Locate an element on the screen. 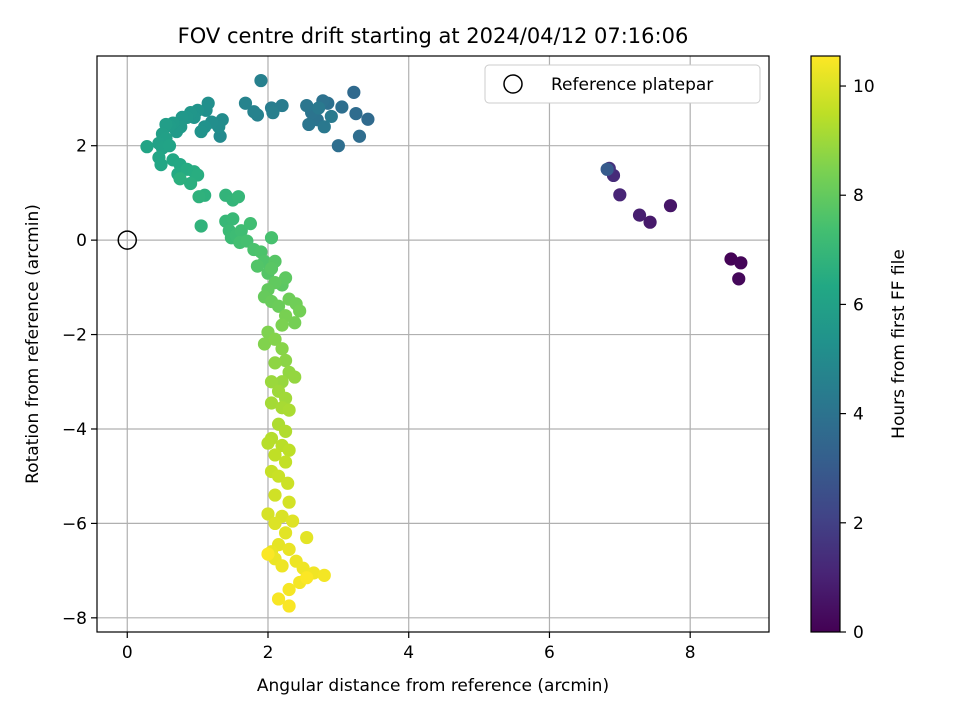  x-tick-label: 0 is located at coordinates (127, 653).